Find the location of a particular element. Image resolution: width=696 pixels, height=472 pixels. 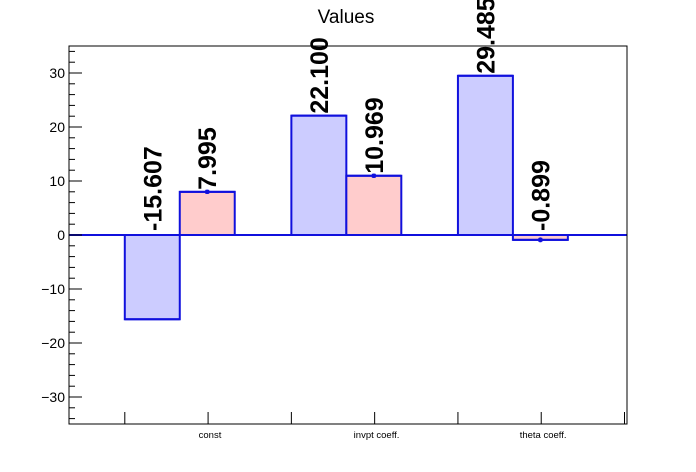

x-tick-label-1: const is located at coordinates (210, 435).